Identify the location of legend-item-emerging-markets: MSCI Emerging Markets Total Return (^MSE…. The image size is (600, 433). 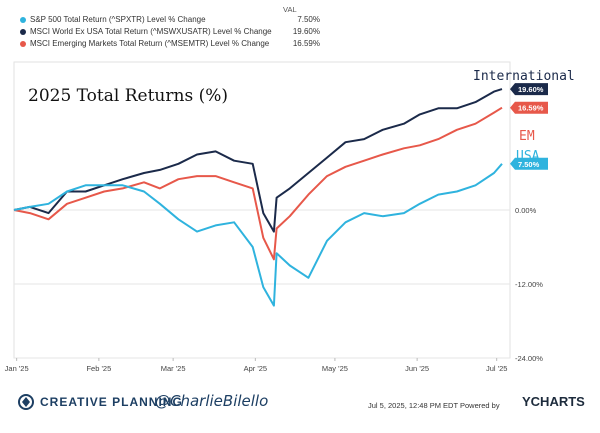
(170, 44).